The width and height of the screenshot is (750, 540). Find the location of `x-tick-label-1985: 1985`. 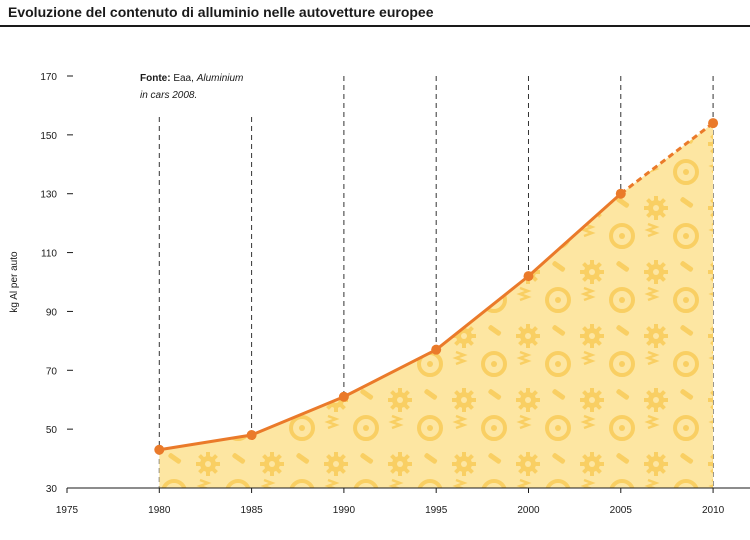

x-tick-label-1985: 1985 is located at coordinates (251, 510).